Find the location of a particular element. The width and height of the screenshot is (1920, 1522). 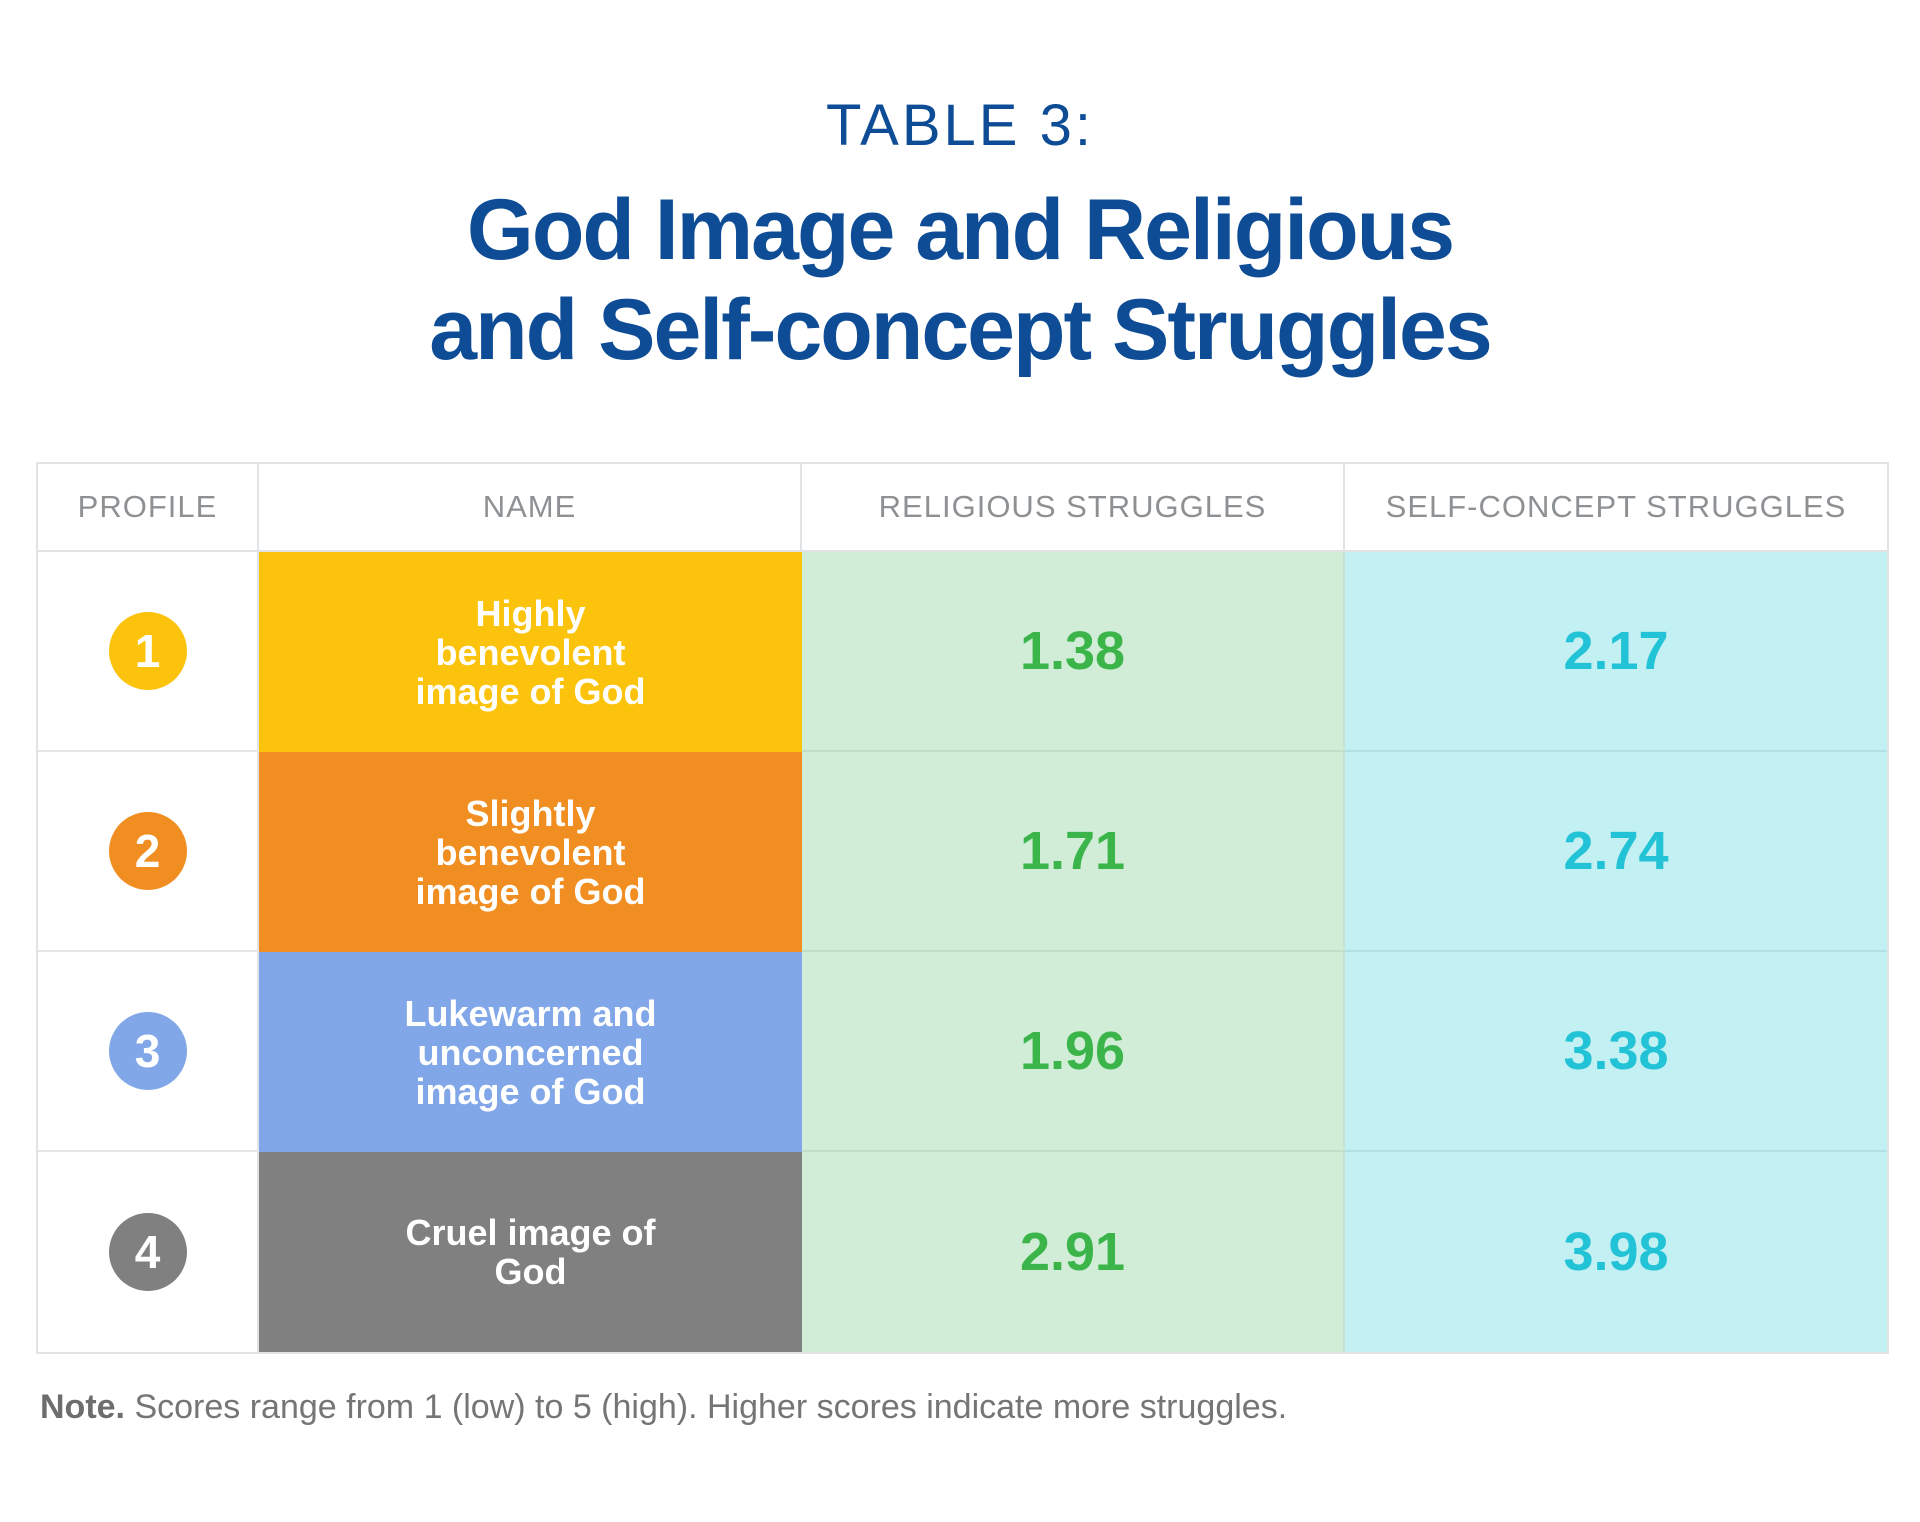

religious-struggles-value: 1.96 is located at coordinates (1073, 1052).